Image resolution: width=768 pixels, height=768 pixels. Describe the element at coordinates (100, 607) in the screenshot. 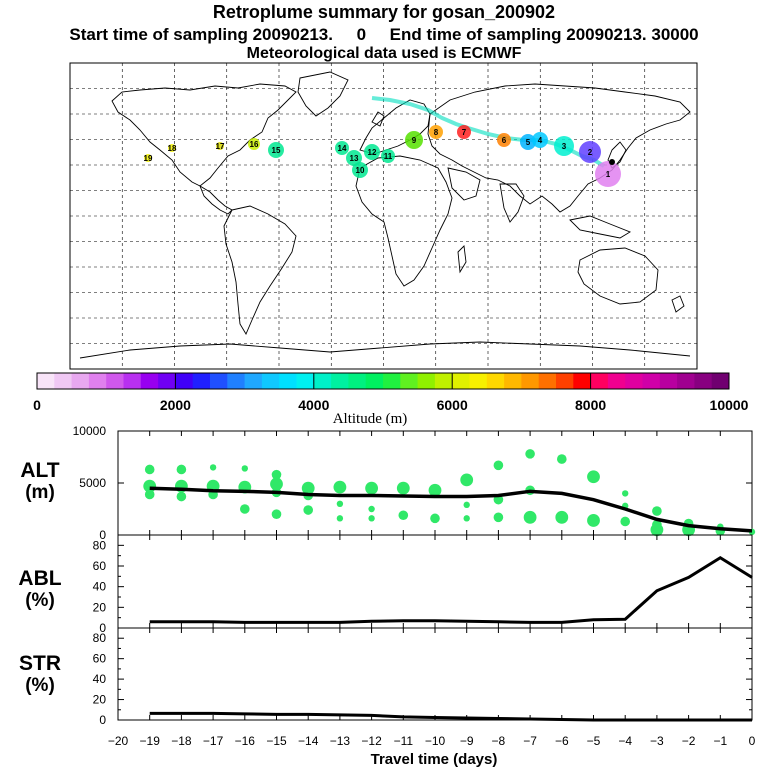

I see `y-tick-label: 20` at that location.